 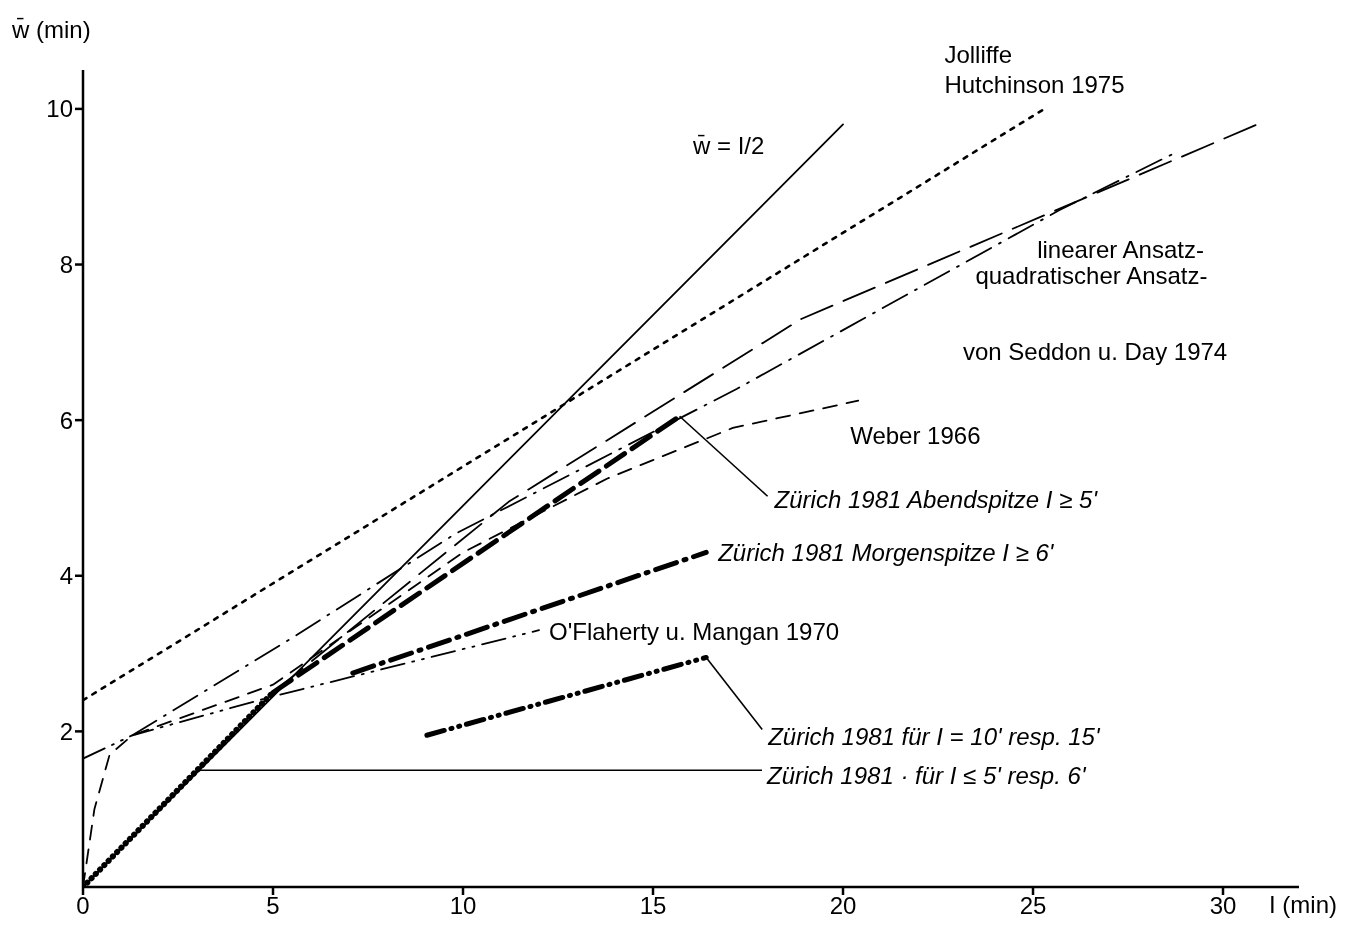 What do you see at coordinates (915, 435) in the screenshot?
I see `series-label: Weber 1966` at bounding box center [915, 435].